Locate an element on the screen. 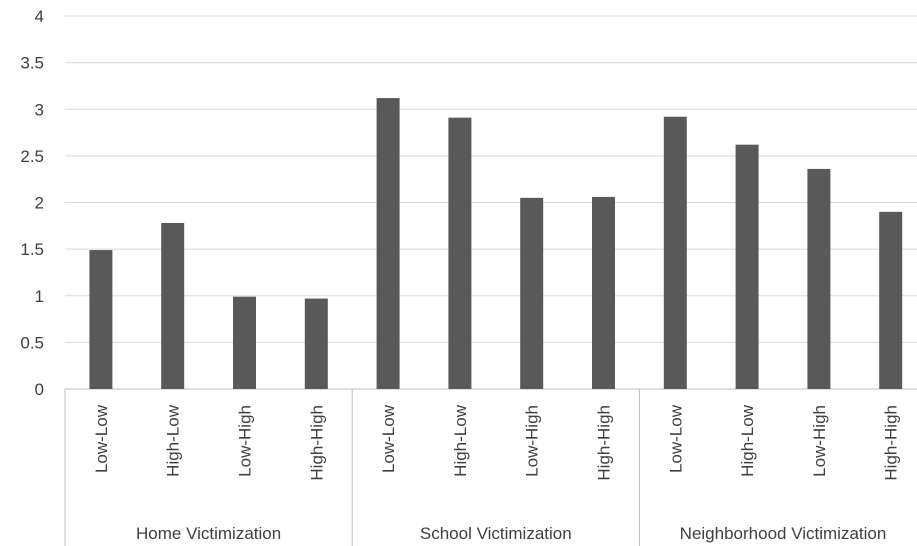  y-tick-label: 4 is located at coordinates (39, 16).